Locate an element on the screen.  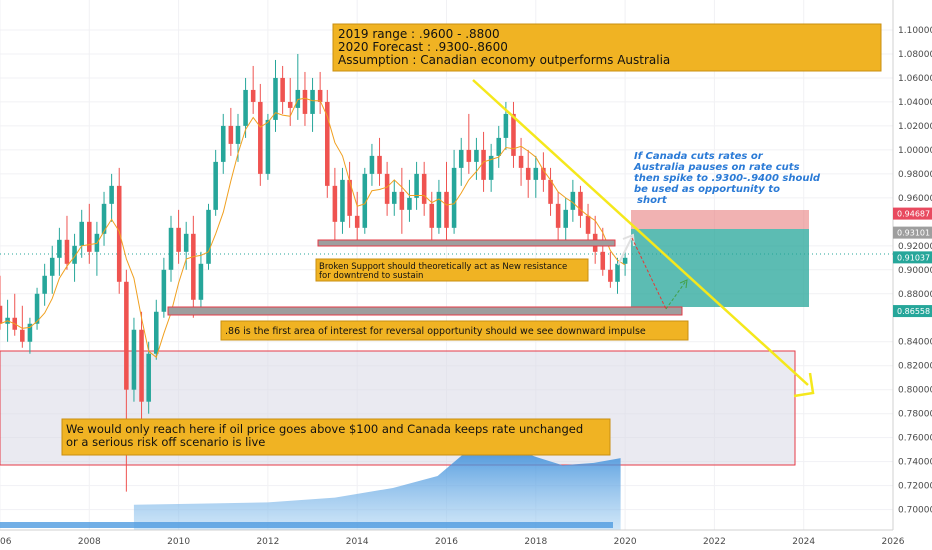
y-tick-label: 0.74000 is located at coordinates (915, 463).